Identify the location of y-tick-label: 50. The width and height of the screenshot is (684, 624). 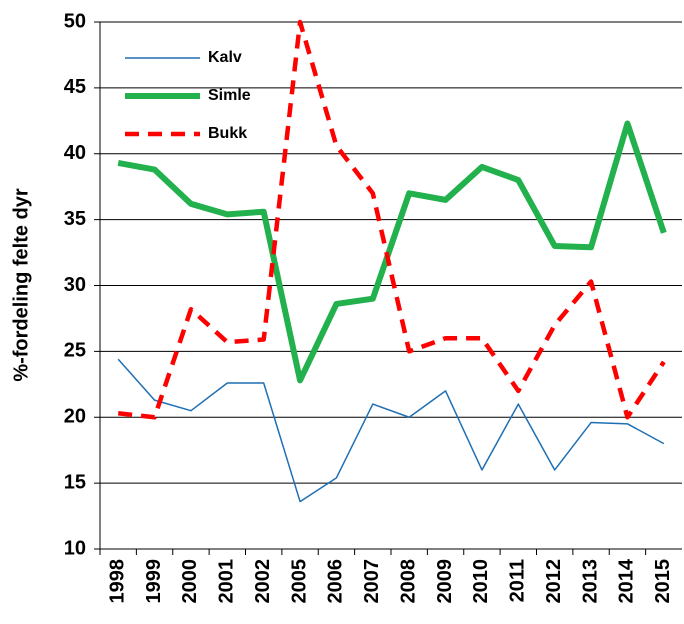
(75, 21).